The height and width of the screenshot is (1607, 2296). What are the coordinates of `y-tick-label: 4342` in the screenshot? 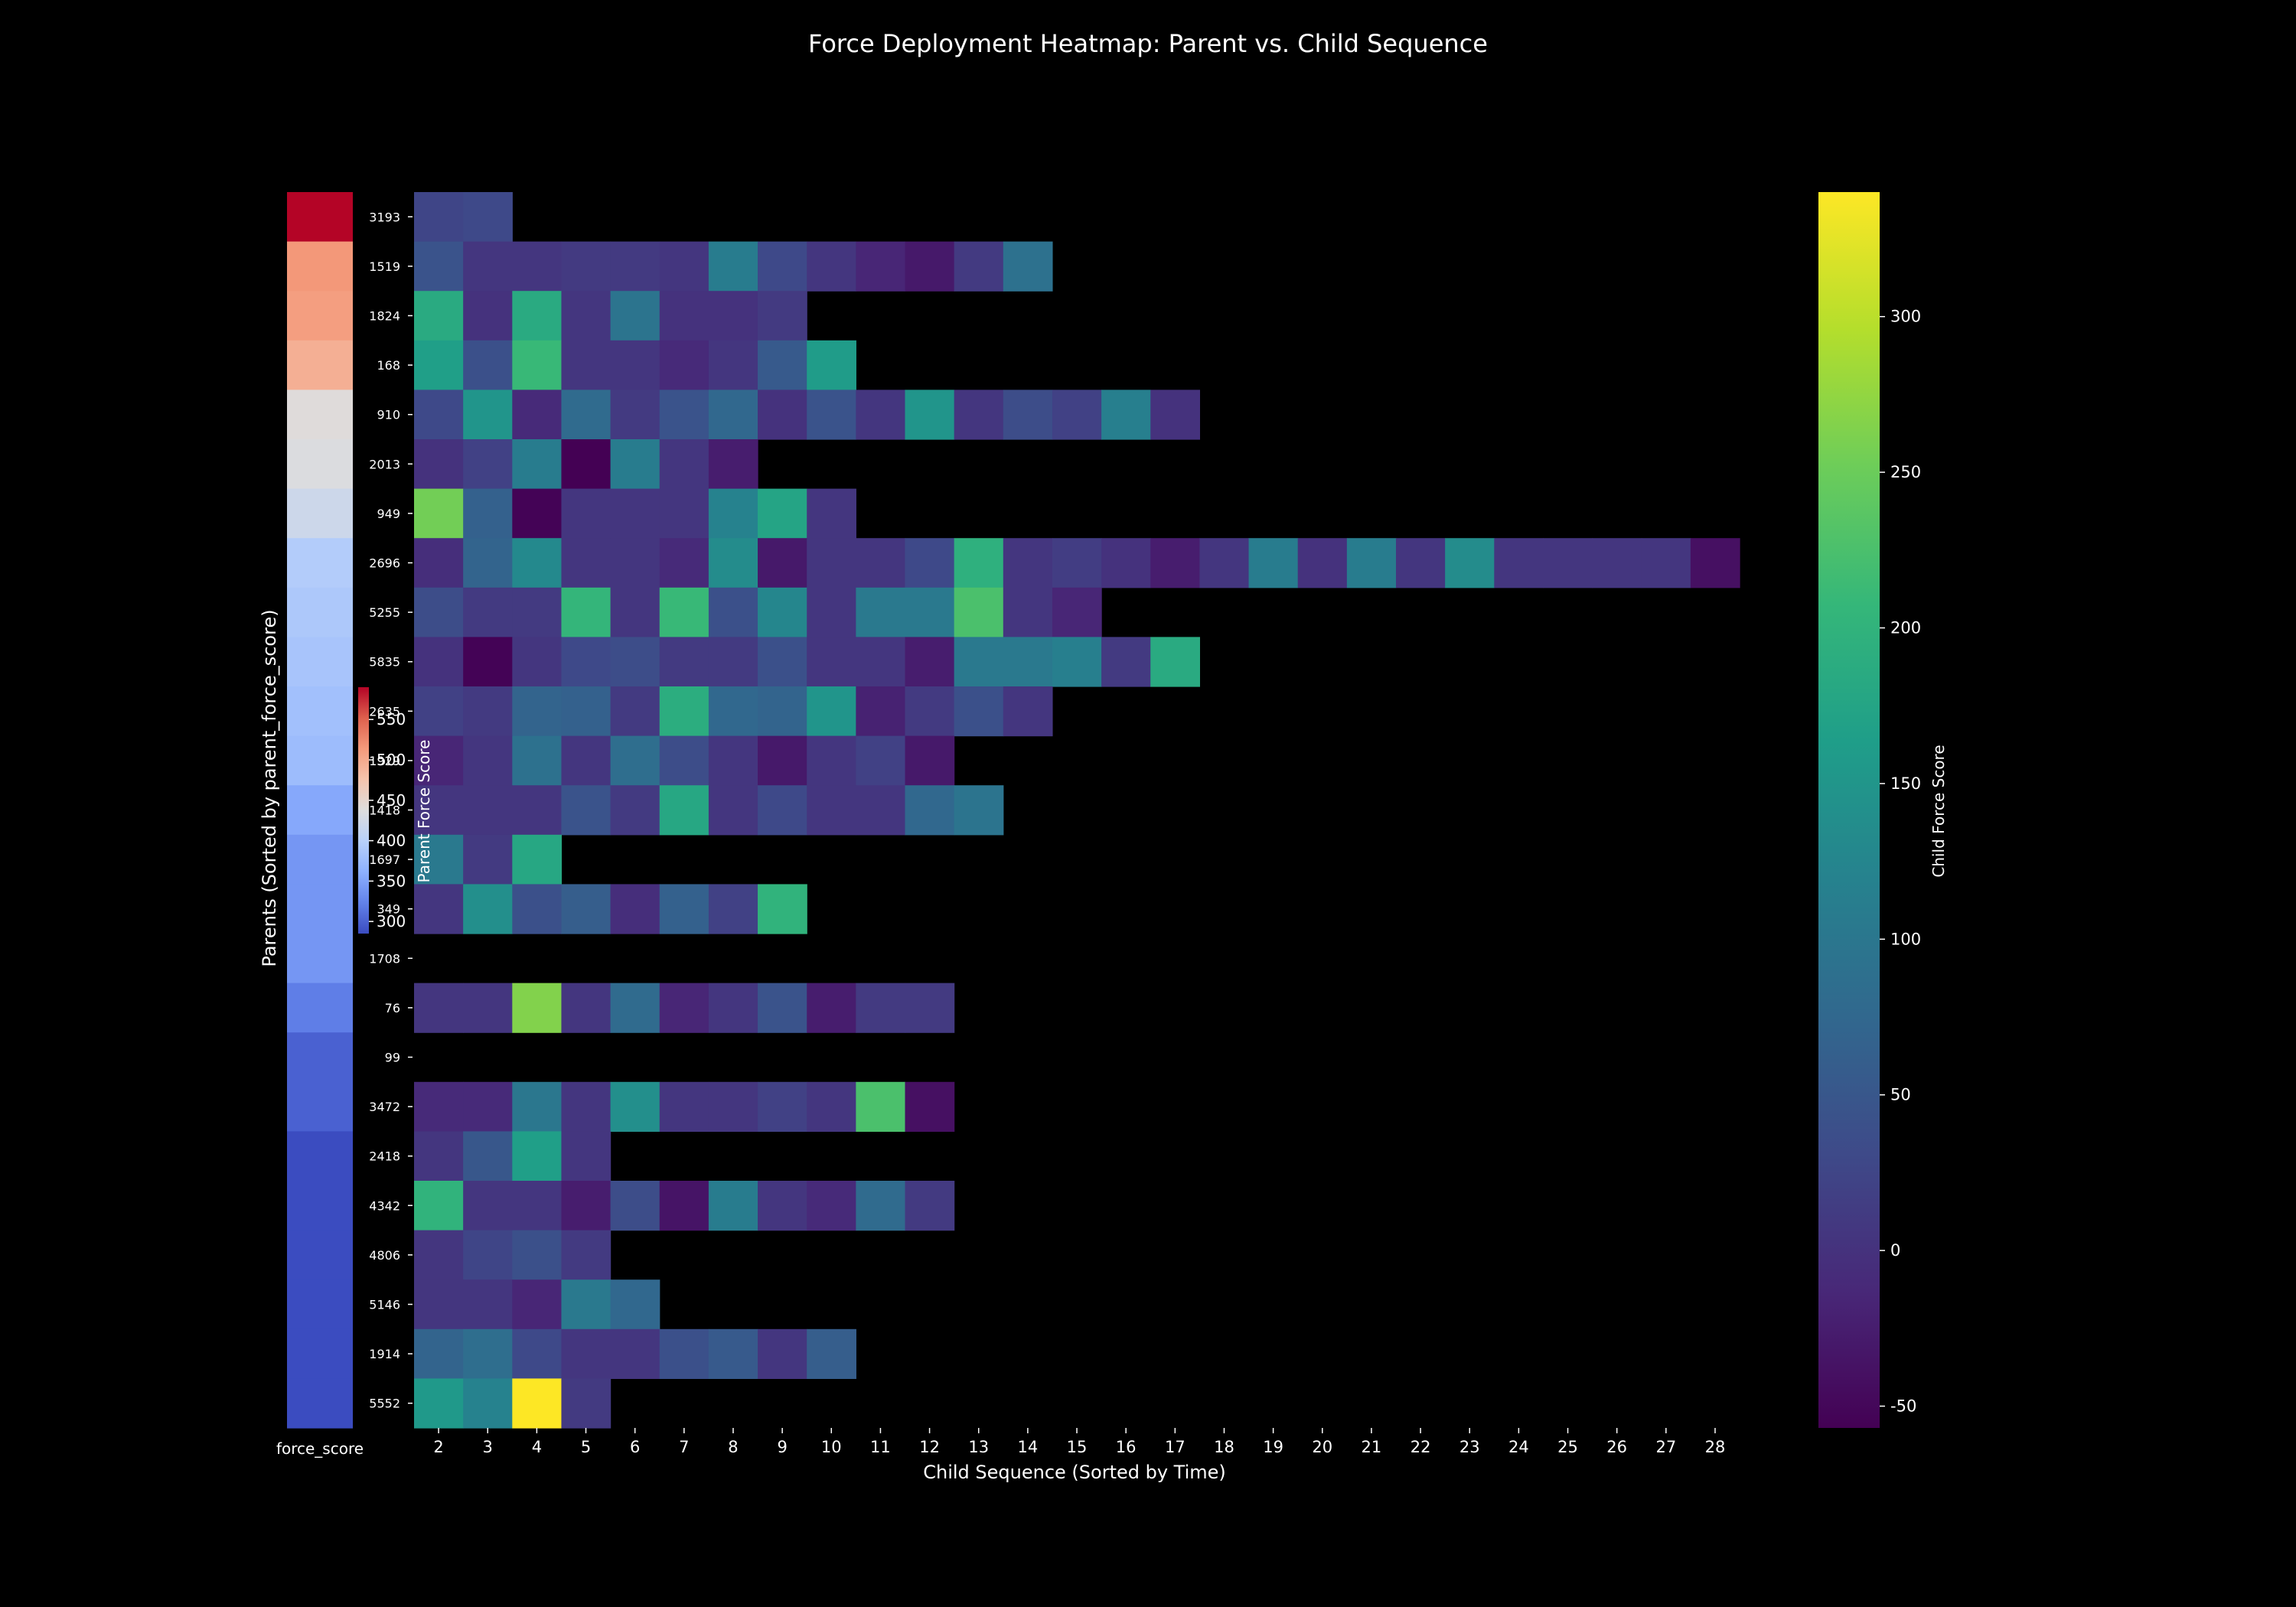 It's located at (384, 1205).